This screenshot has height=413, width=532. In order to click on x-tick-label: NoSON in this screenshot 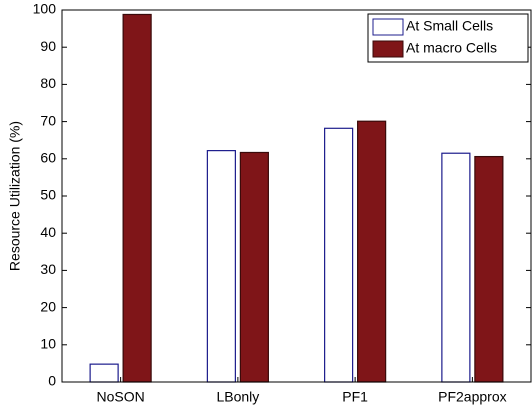, I will do `click(121, 397)`.